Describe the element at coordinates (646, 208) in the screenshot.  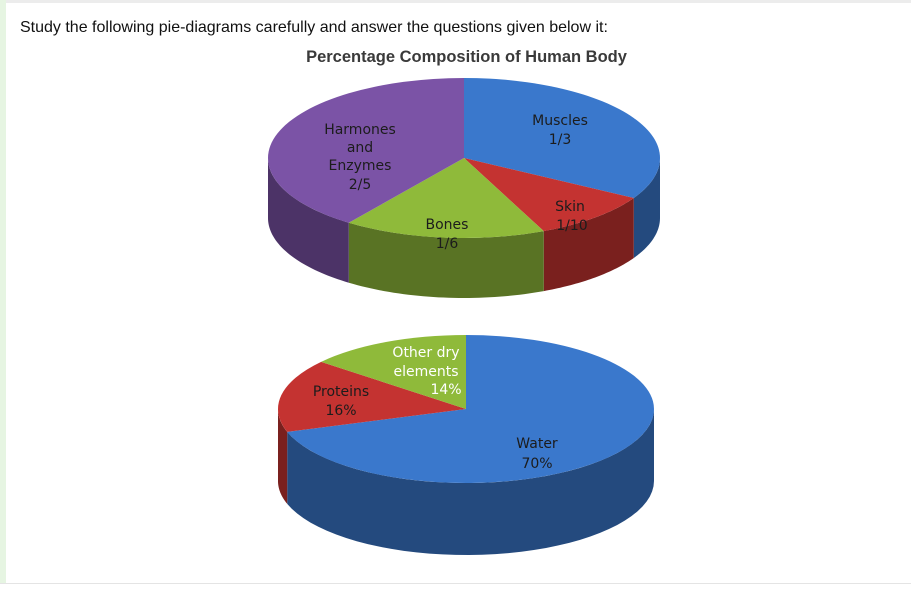
I see `pie-side-muscles` at that location.